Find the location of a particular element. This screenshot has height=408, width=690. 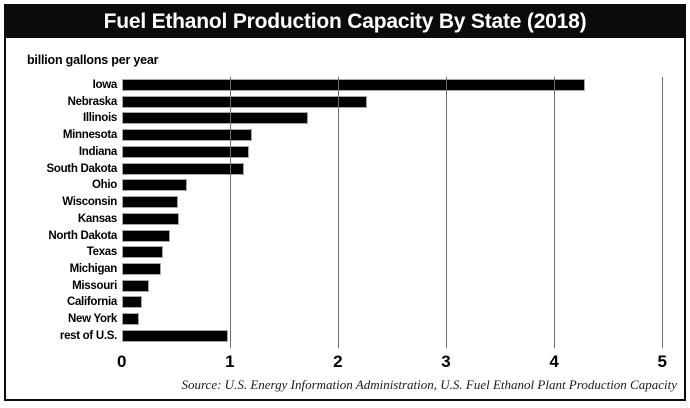

x-tick-label: 0 is located at coordinates (121, 361).